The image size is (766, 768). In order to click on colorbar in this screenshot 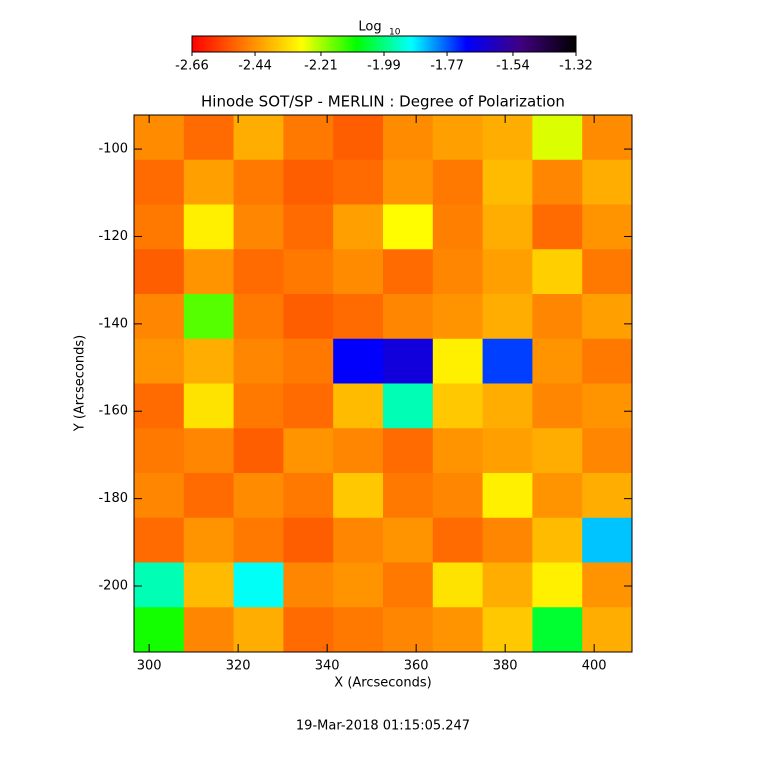, I will do `click(384, 44)`.